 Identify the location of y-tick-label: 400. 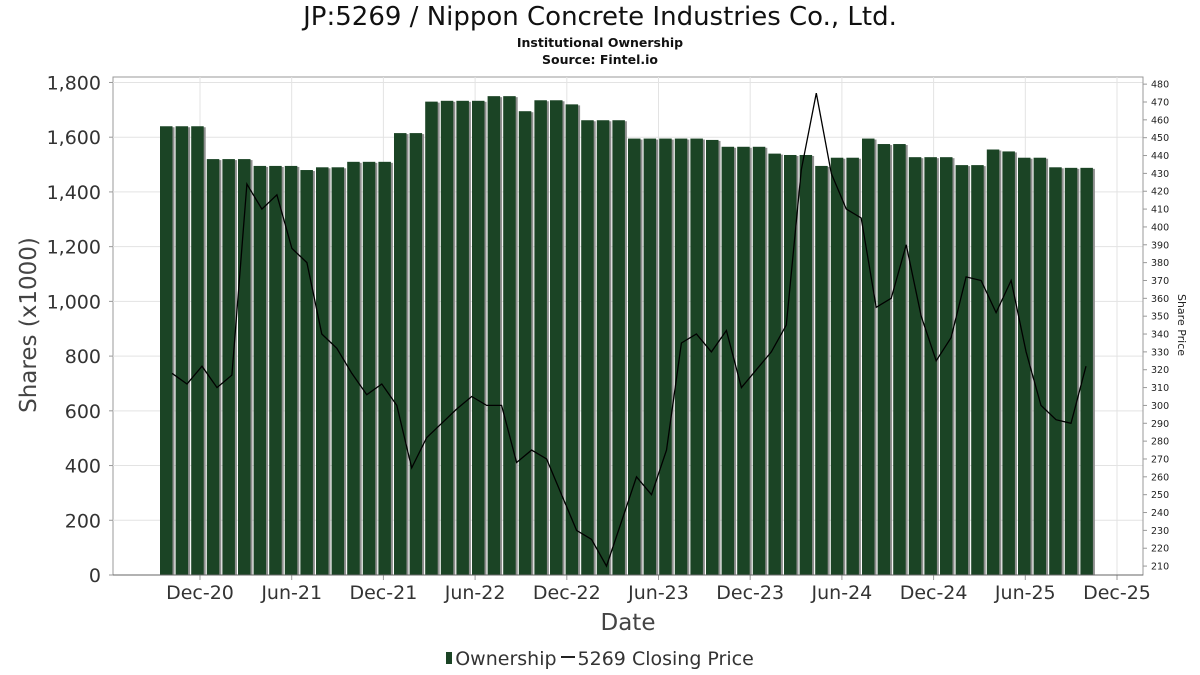
(83, 467).